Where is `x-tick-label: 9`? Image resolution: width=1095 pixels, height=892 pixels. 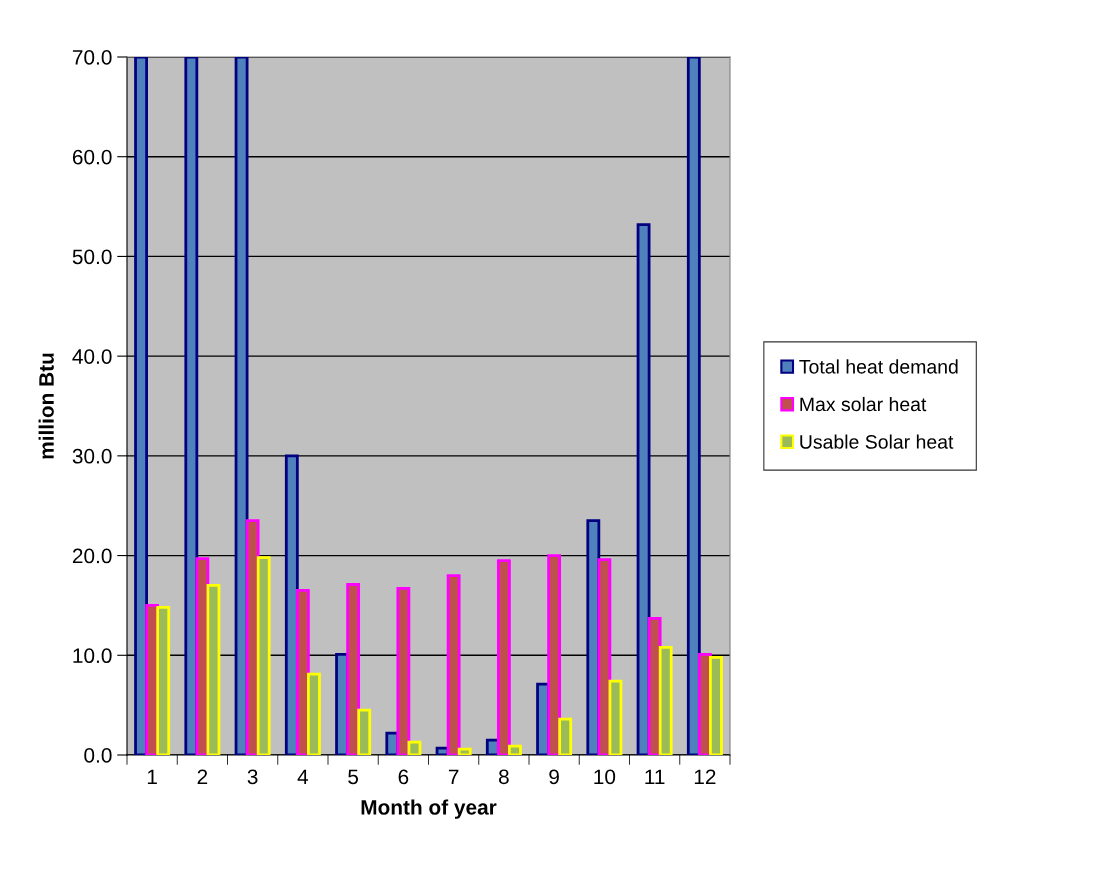
x-tick-label: 9 is located at coordinates (554, 777).